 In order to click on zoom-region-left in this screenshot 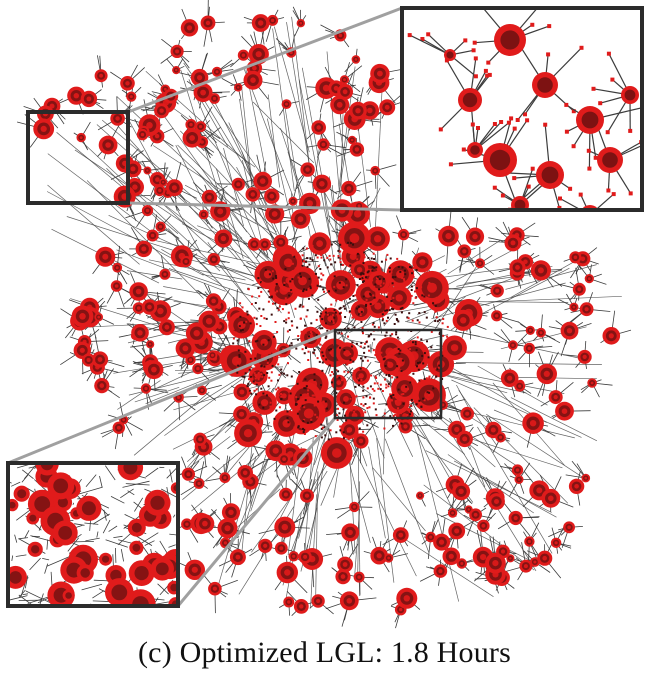, I will do `click(78, 157)`.